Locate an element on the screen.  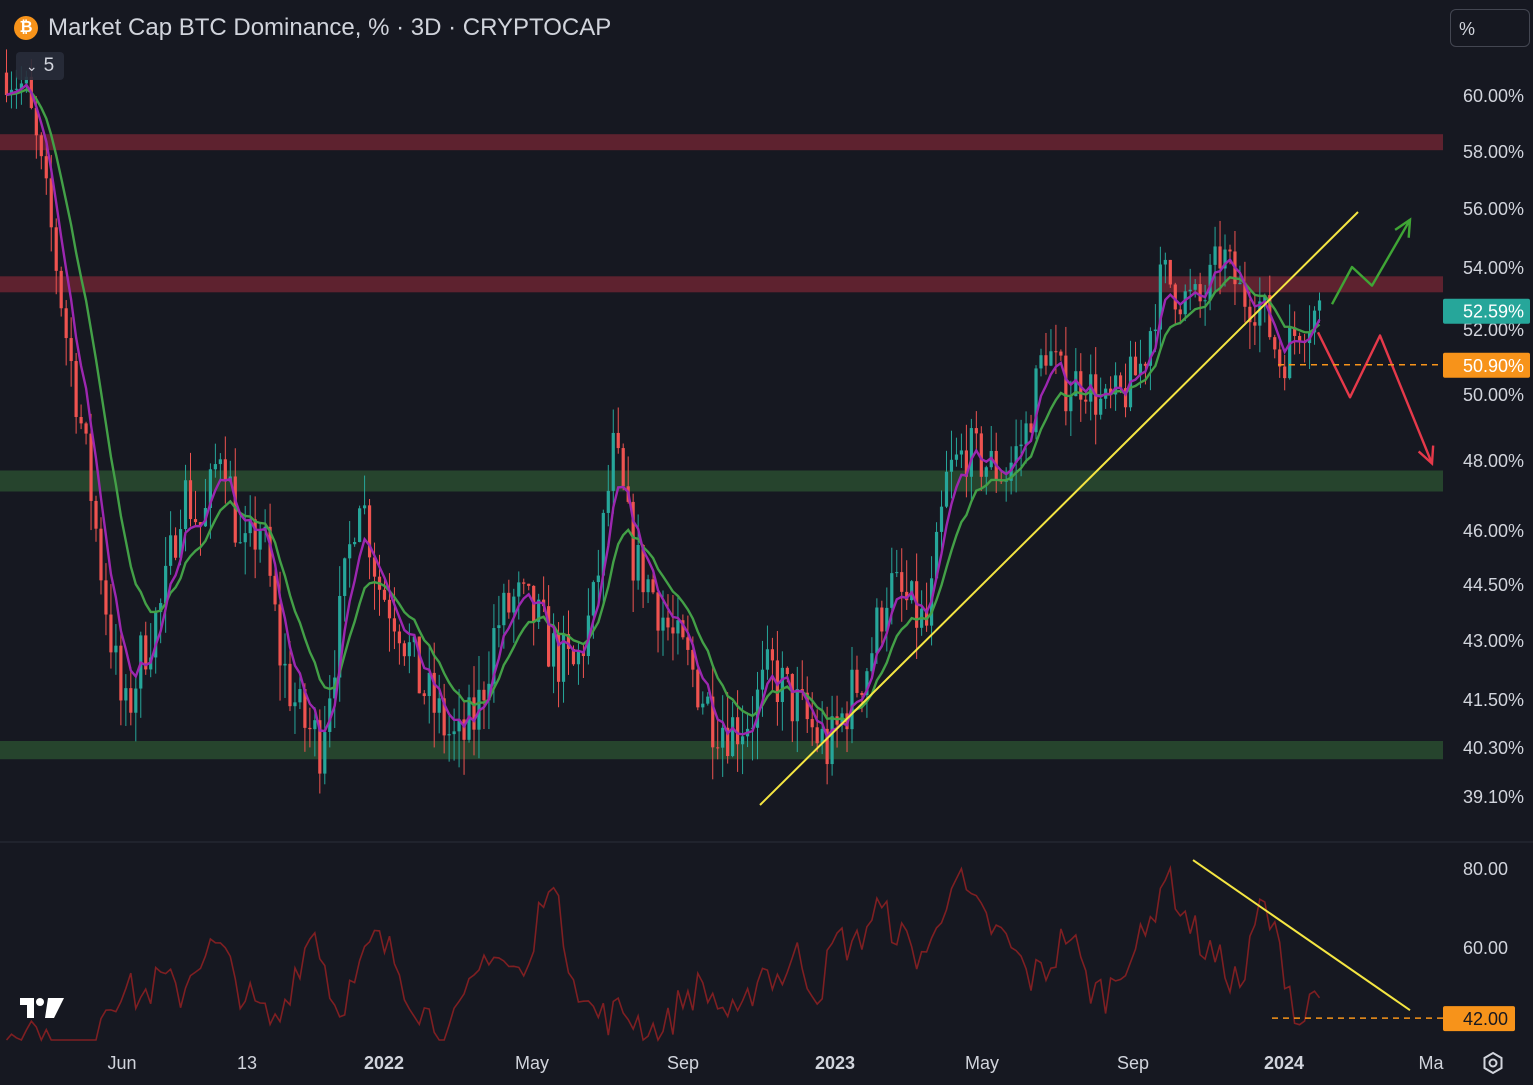
y-tick-label: 52.00% is located at coordinates (1493, 330).